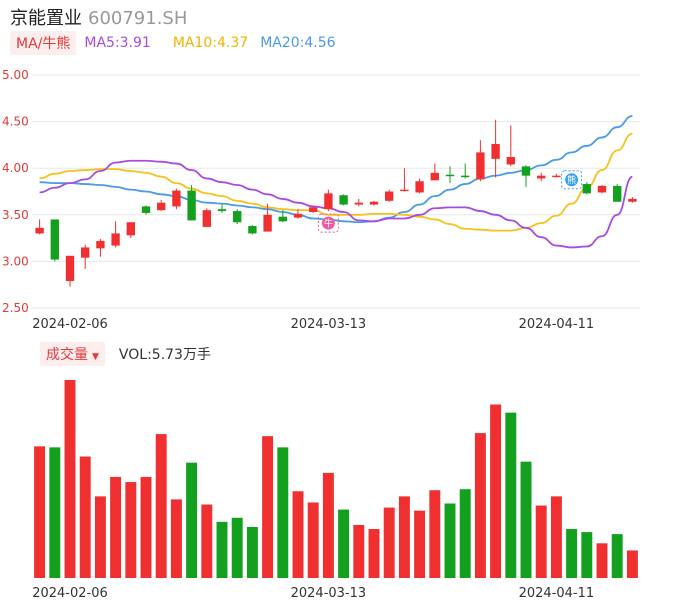  I want to click on ma-mode-toggle: MA/牛熊, so click(43, 43).